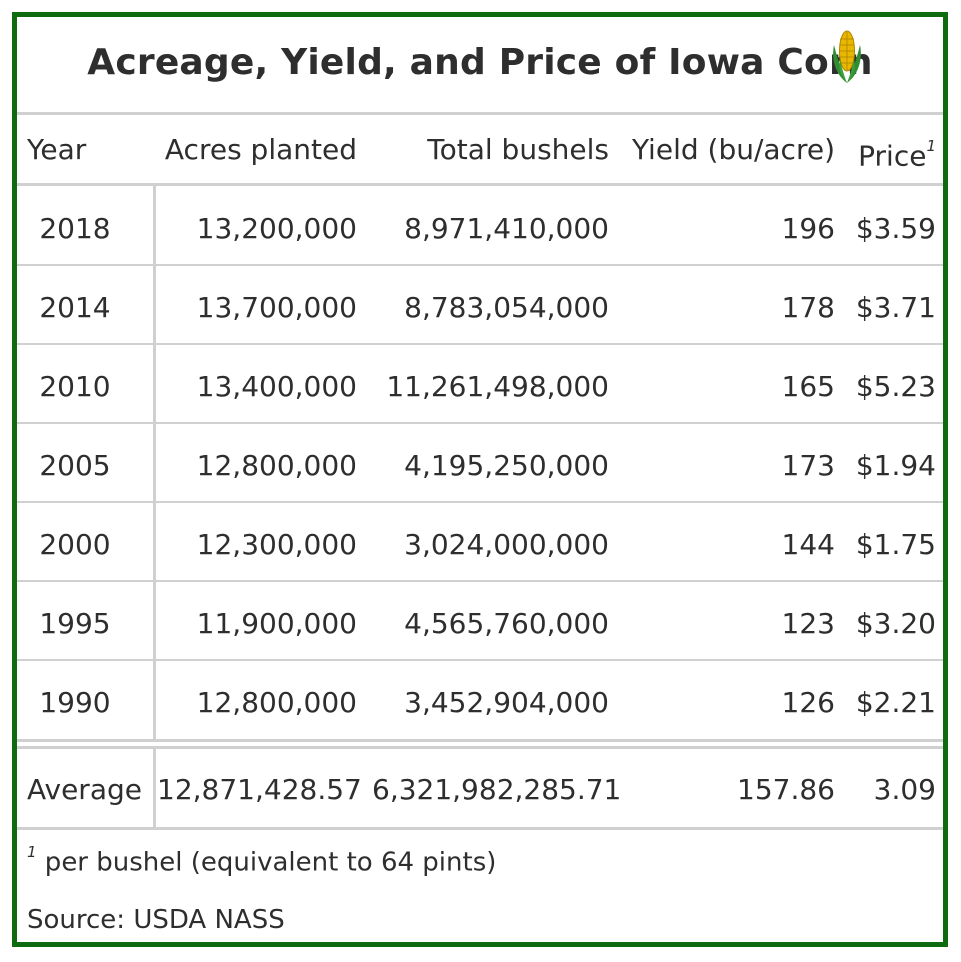  What do you see at coordinates (808, 386) in the screenshot?
I see `cell-yield: 165` at bounding box center [808, 386].